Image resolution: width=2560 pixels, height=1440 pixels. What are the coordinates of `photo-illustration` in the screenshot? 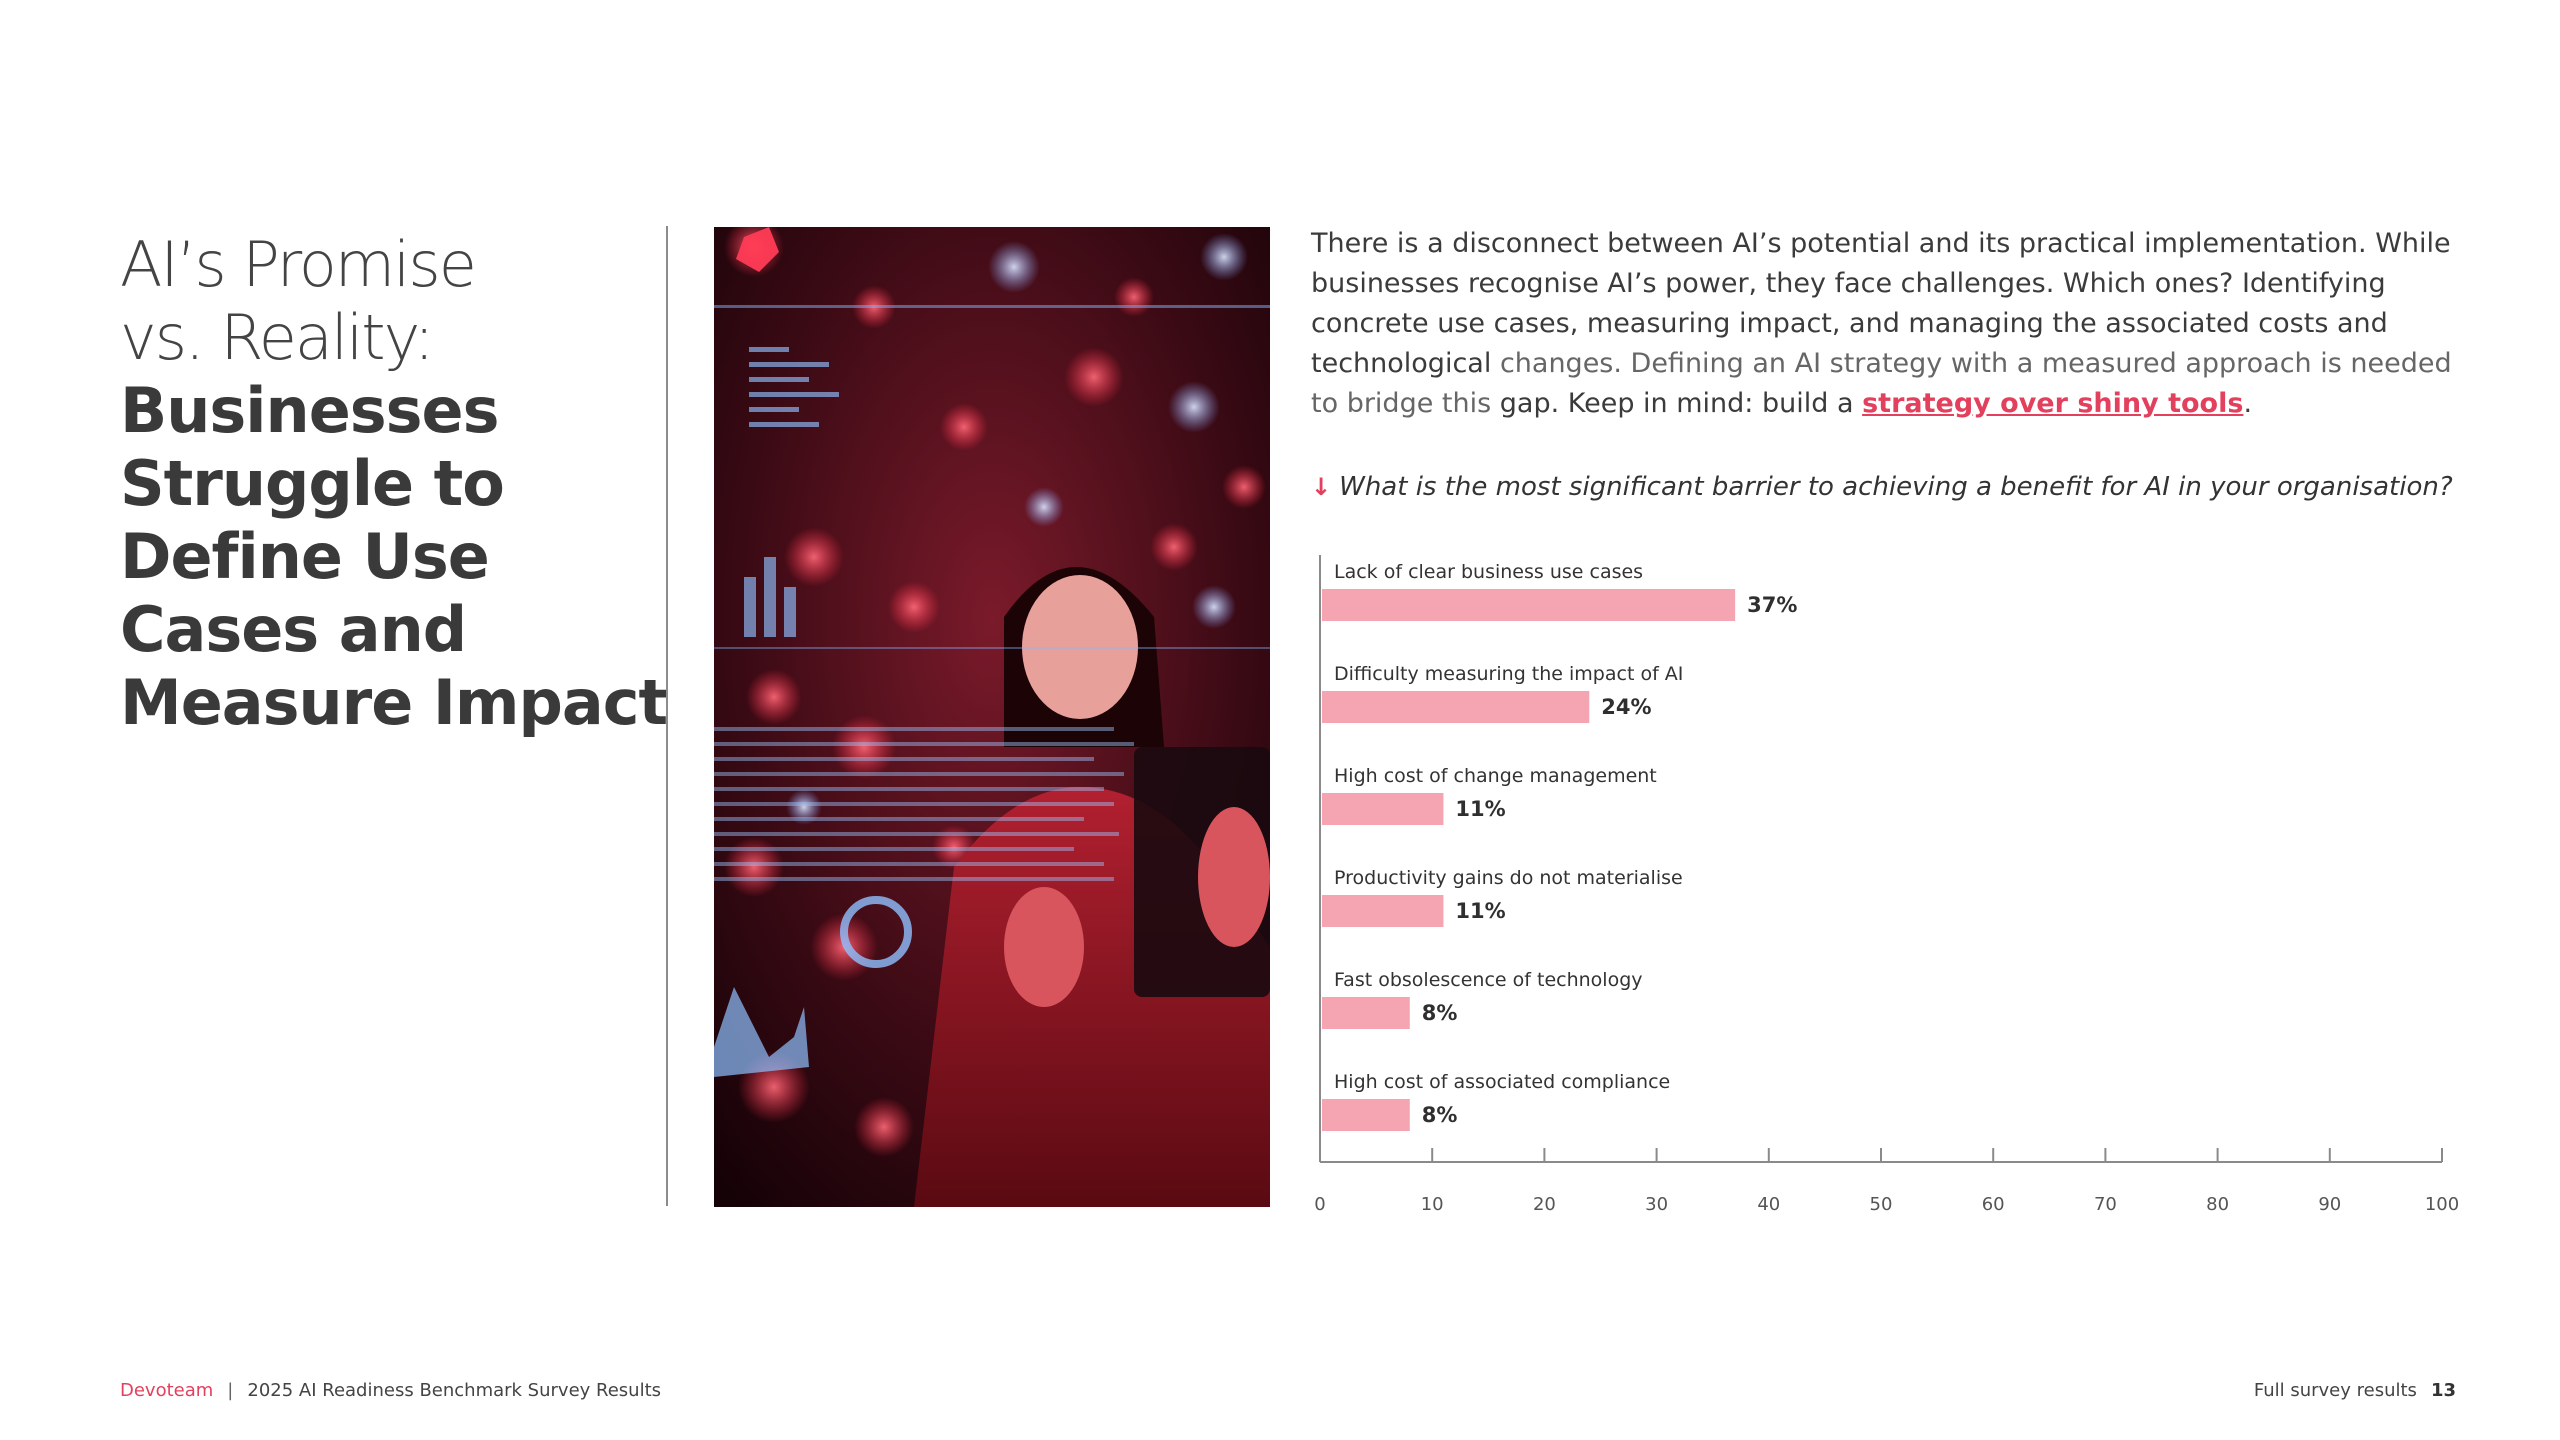 It's located at (992, 717).